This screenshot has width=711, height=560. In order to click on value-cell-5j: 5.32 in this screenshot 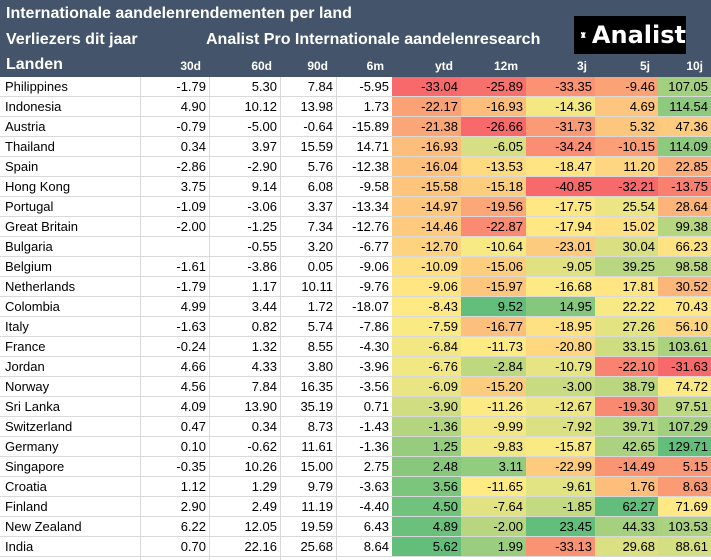, I will do `click(626, 126)`.